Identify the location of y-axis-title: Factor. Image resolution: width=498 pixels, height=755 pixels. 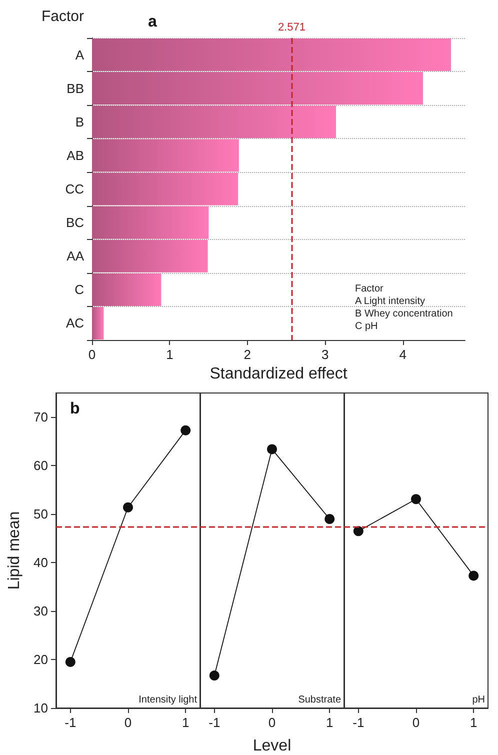
(62, 16).